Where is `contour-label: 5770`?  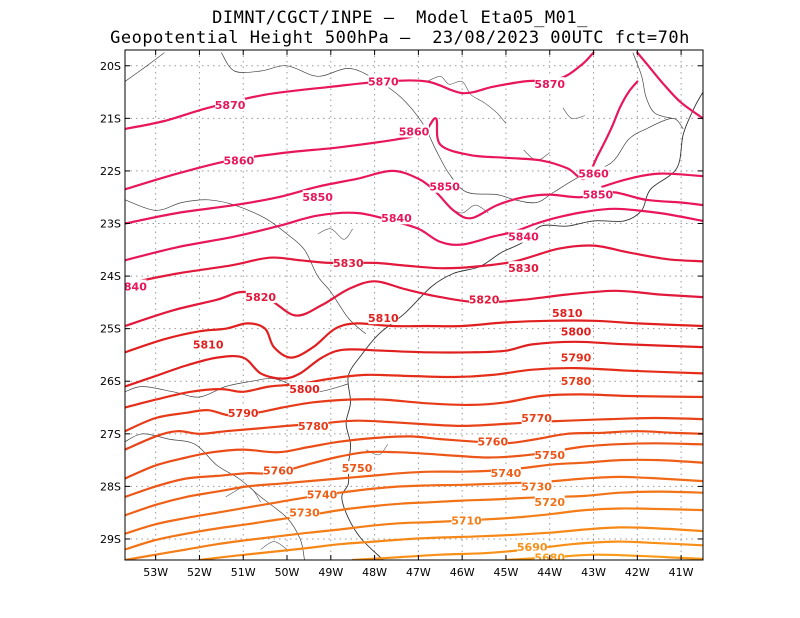 contour-label: 5770 is located at coordinates (536, 418).